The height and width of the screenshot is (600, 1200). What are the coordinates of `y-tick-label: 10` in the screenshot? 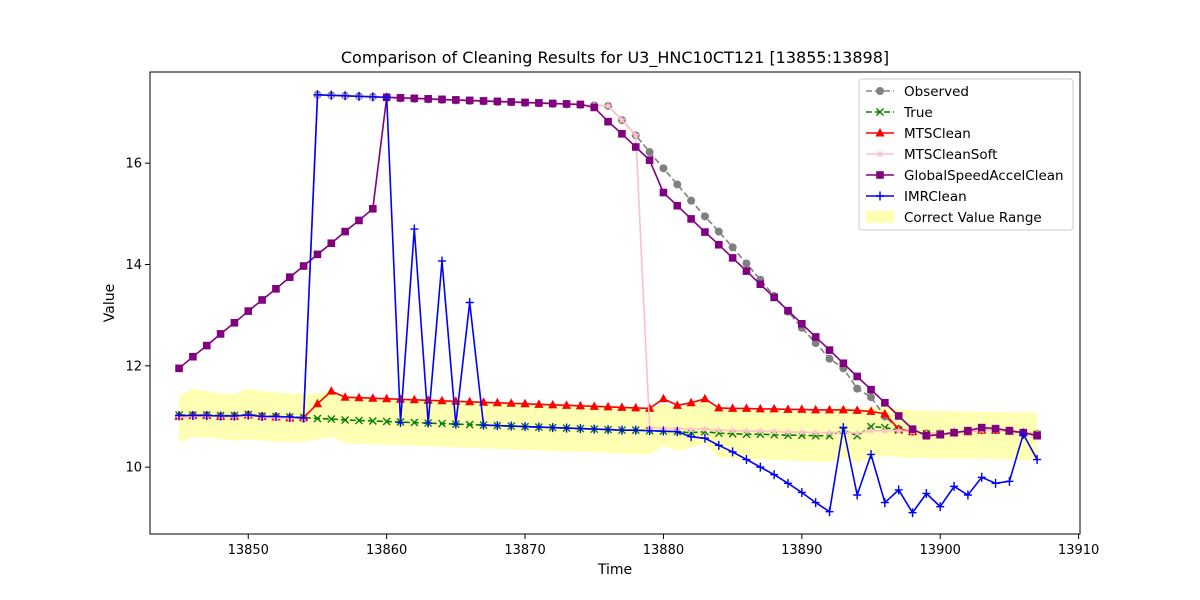 It's located at (133, 468).